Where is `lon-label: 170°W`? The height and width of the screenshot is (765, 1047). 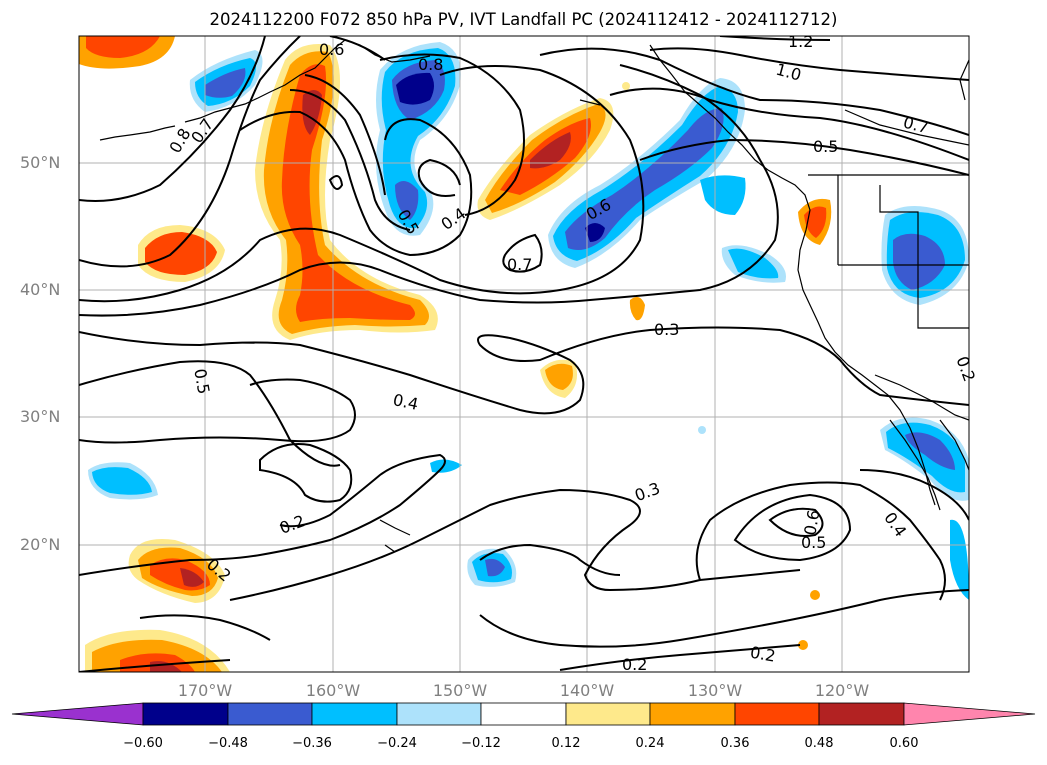 lon-label: 170°W is located at coordinates (205, 690).